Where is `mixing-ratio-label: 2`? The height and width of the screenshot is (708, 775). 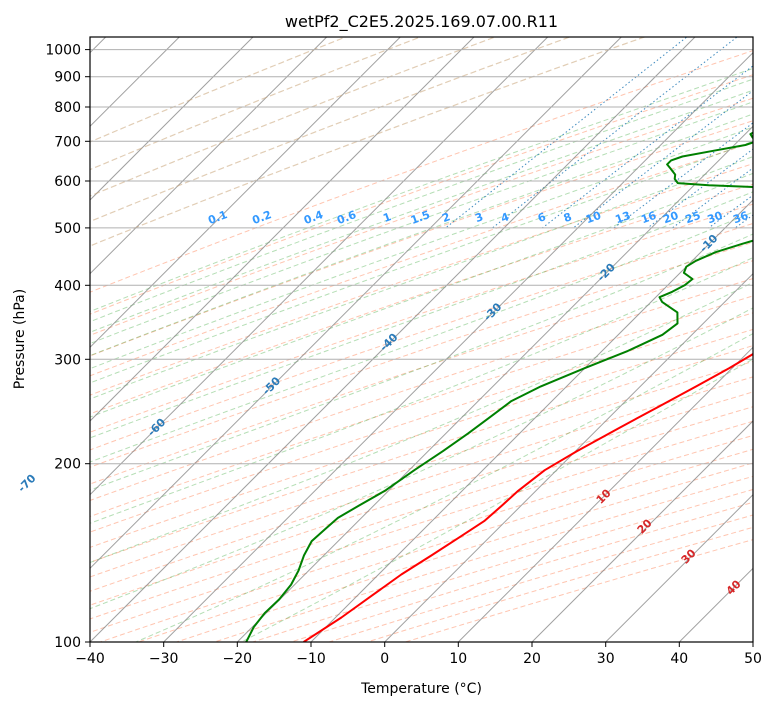 mixing-ratio-label: 2 is located at coordinates (446, 217).